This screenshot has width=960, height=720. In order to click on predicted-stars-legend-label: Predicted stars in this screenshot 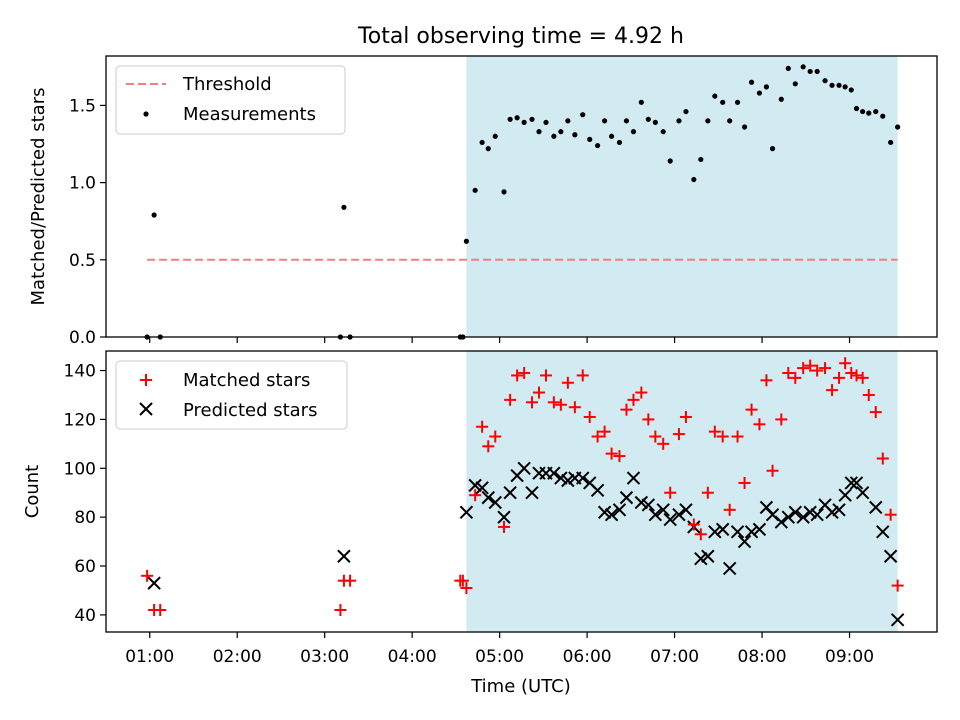, I will do `click(250, 410)`.